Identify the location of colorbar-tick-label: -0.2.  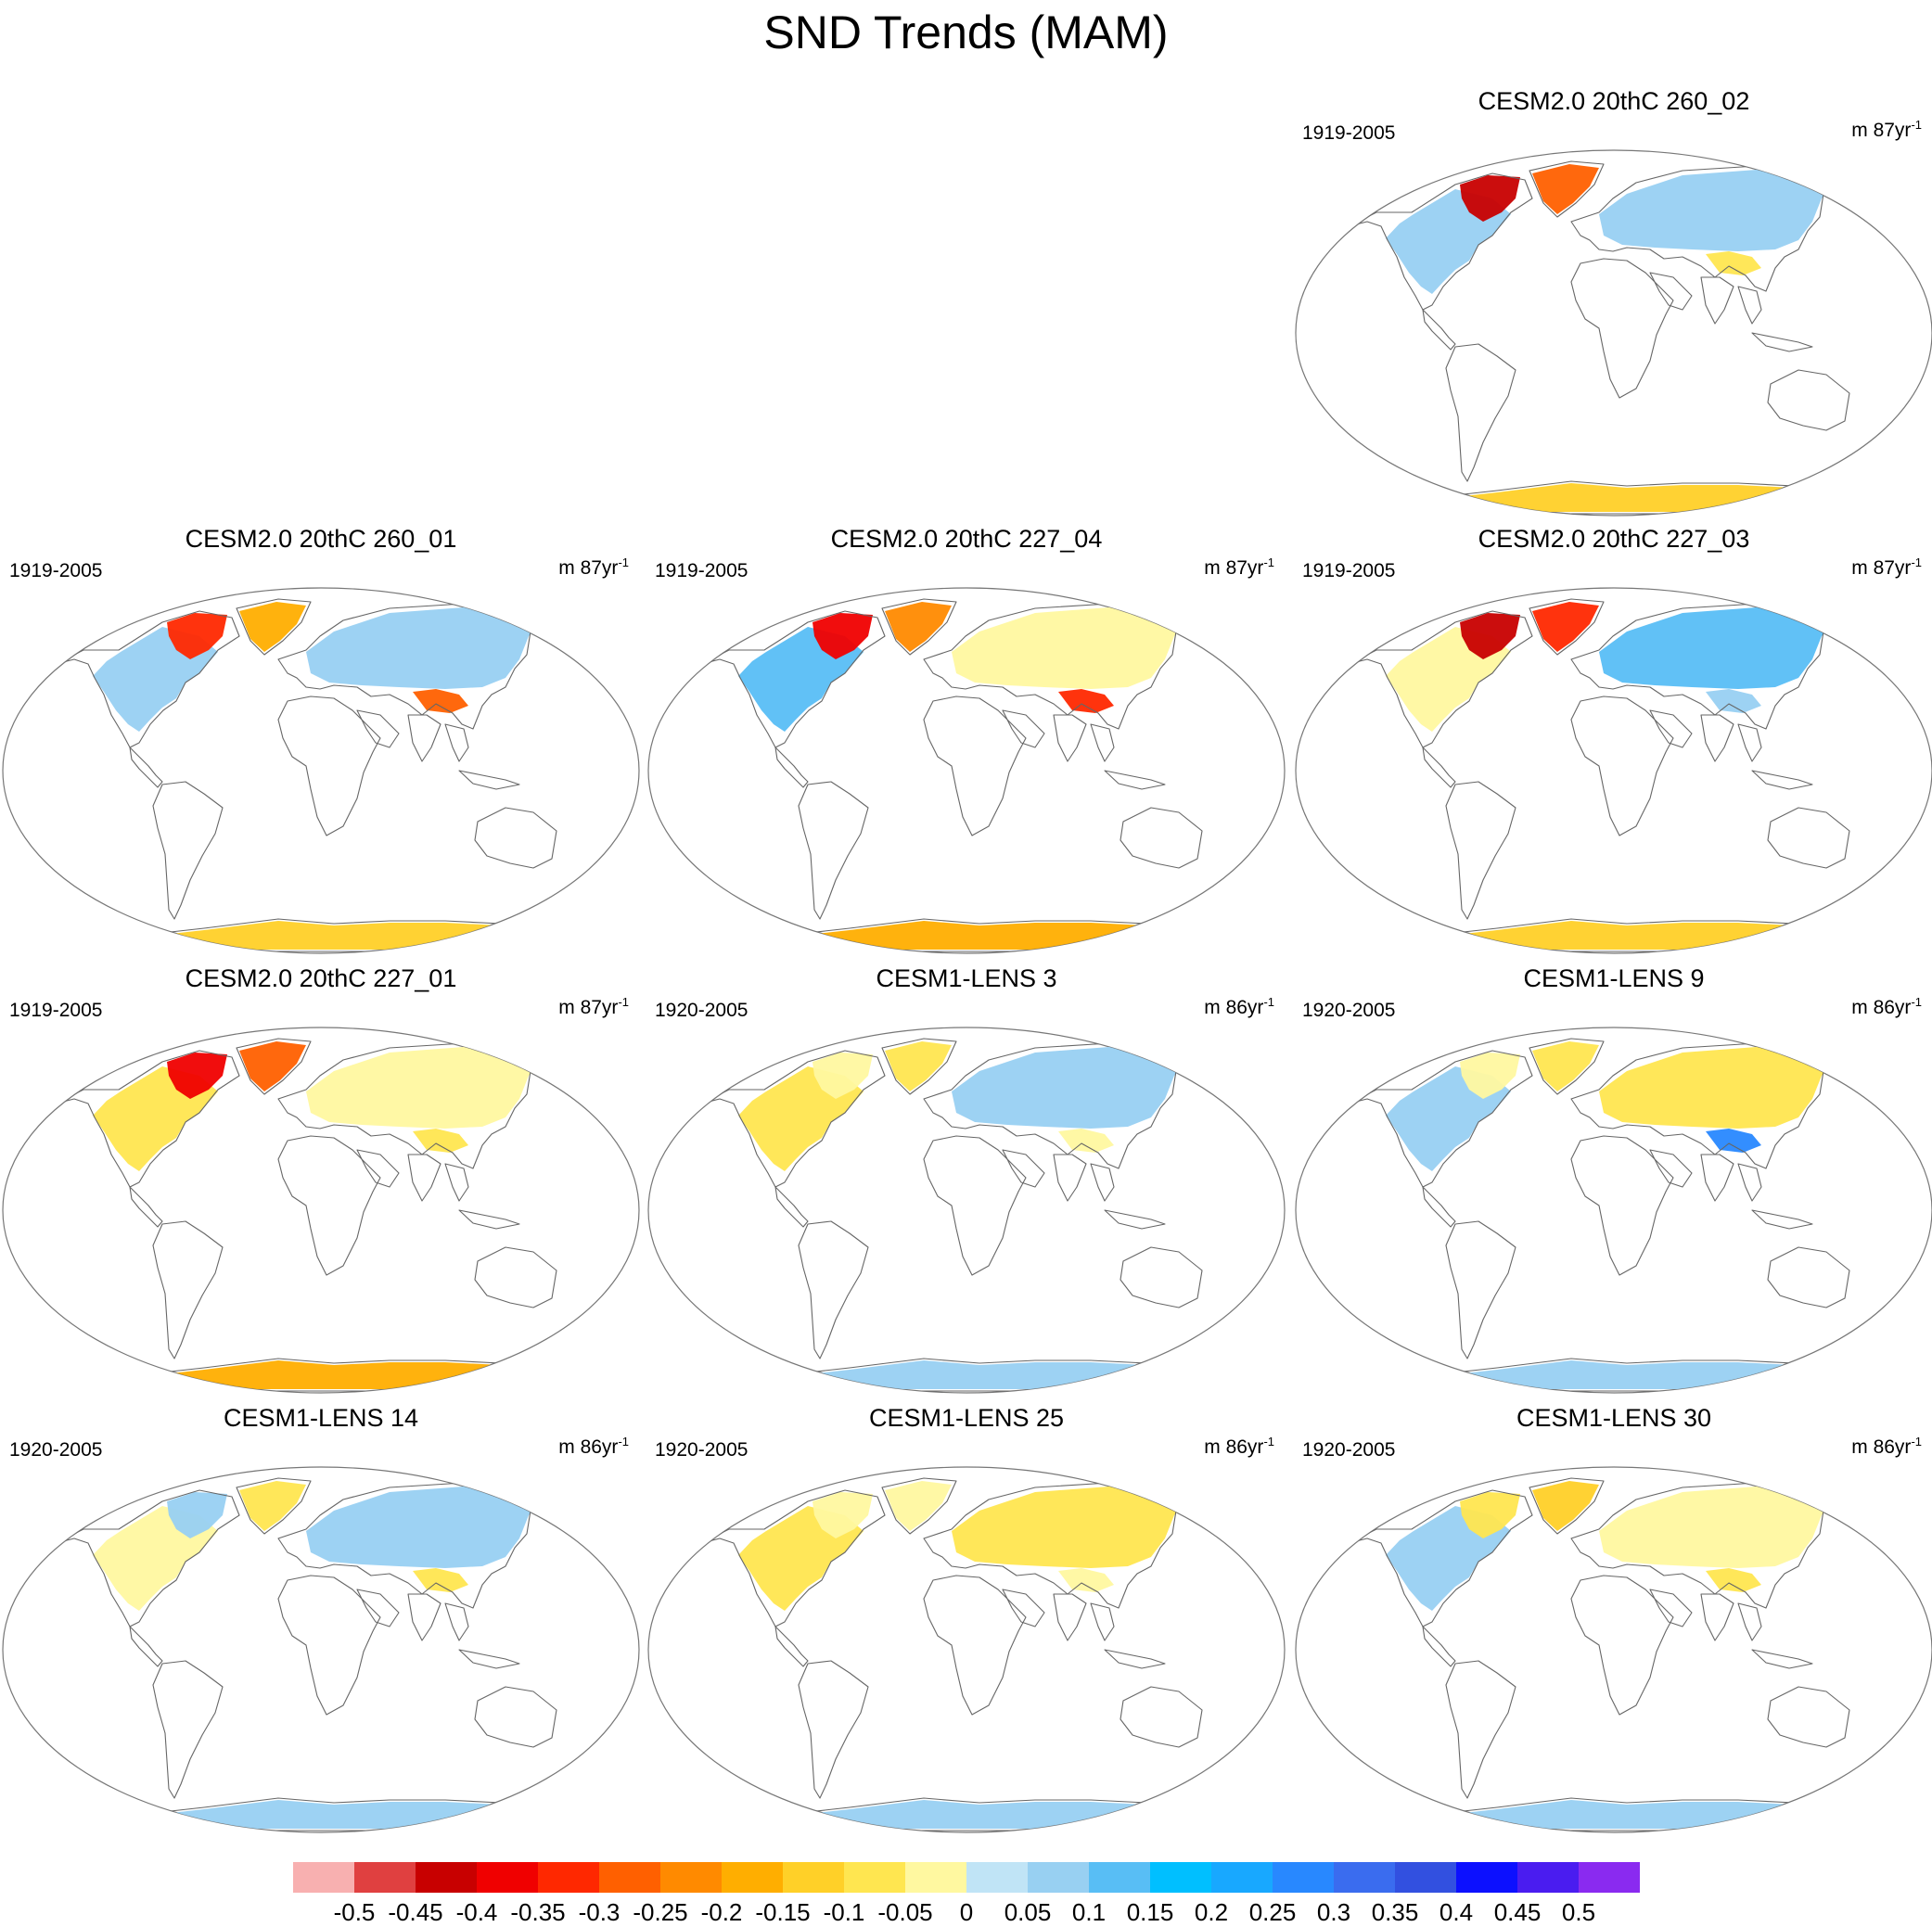
(722, 1912).